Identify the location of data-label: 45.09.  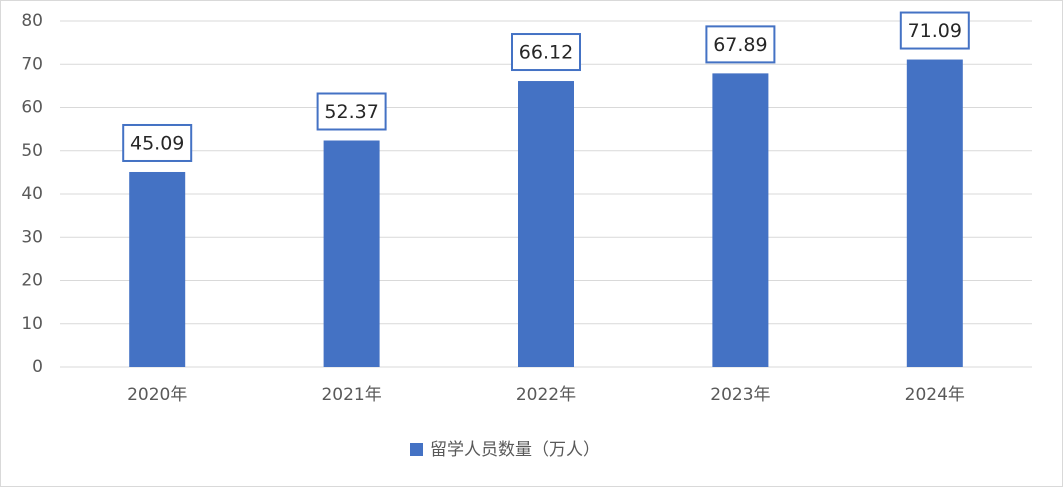
(157, 143).